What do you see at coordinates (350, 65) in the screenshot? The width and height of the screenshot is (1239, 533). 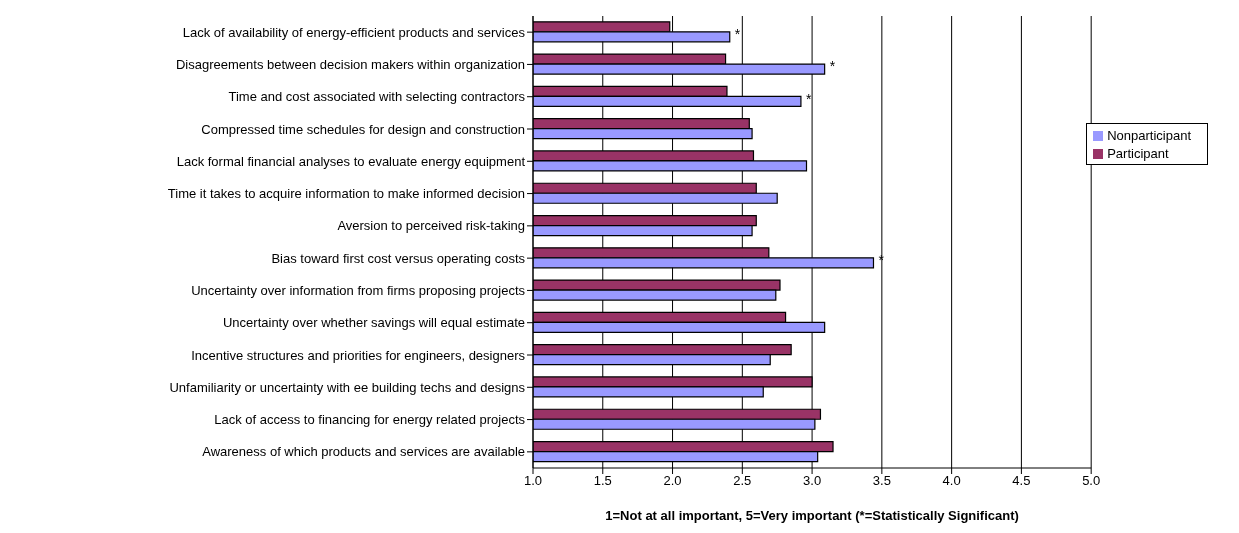 I see `y-tick-label: Disagreements between decision makers within organization` at bounding box center [350, 65].